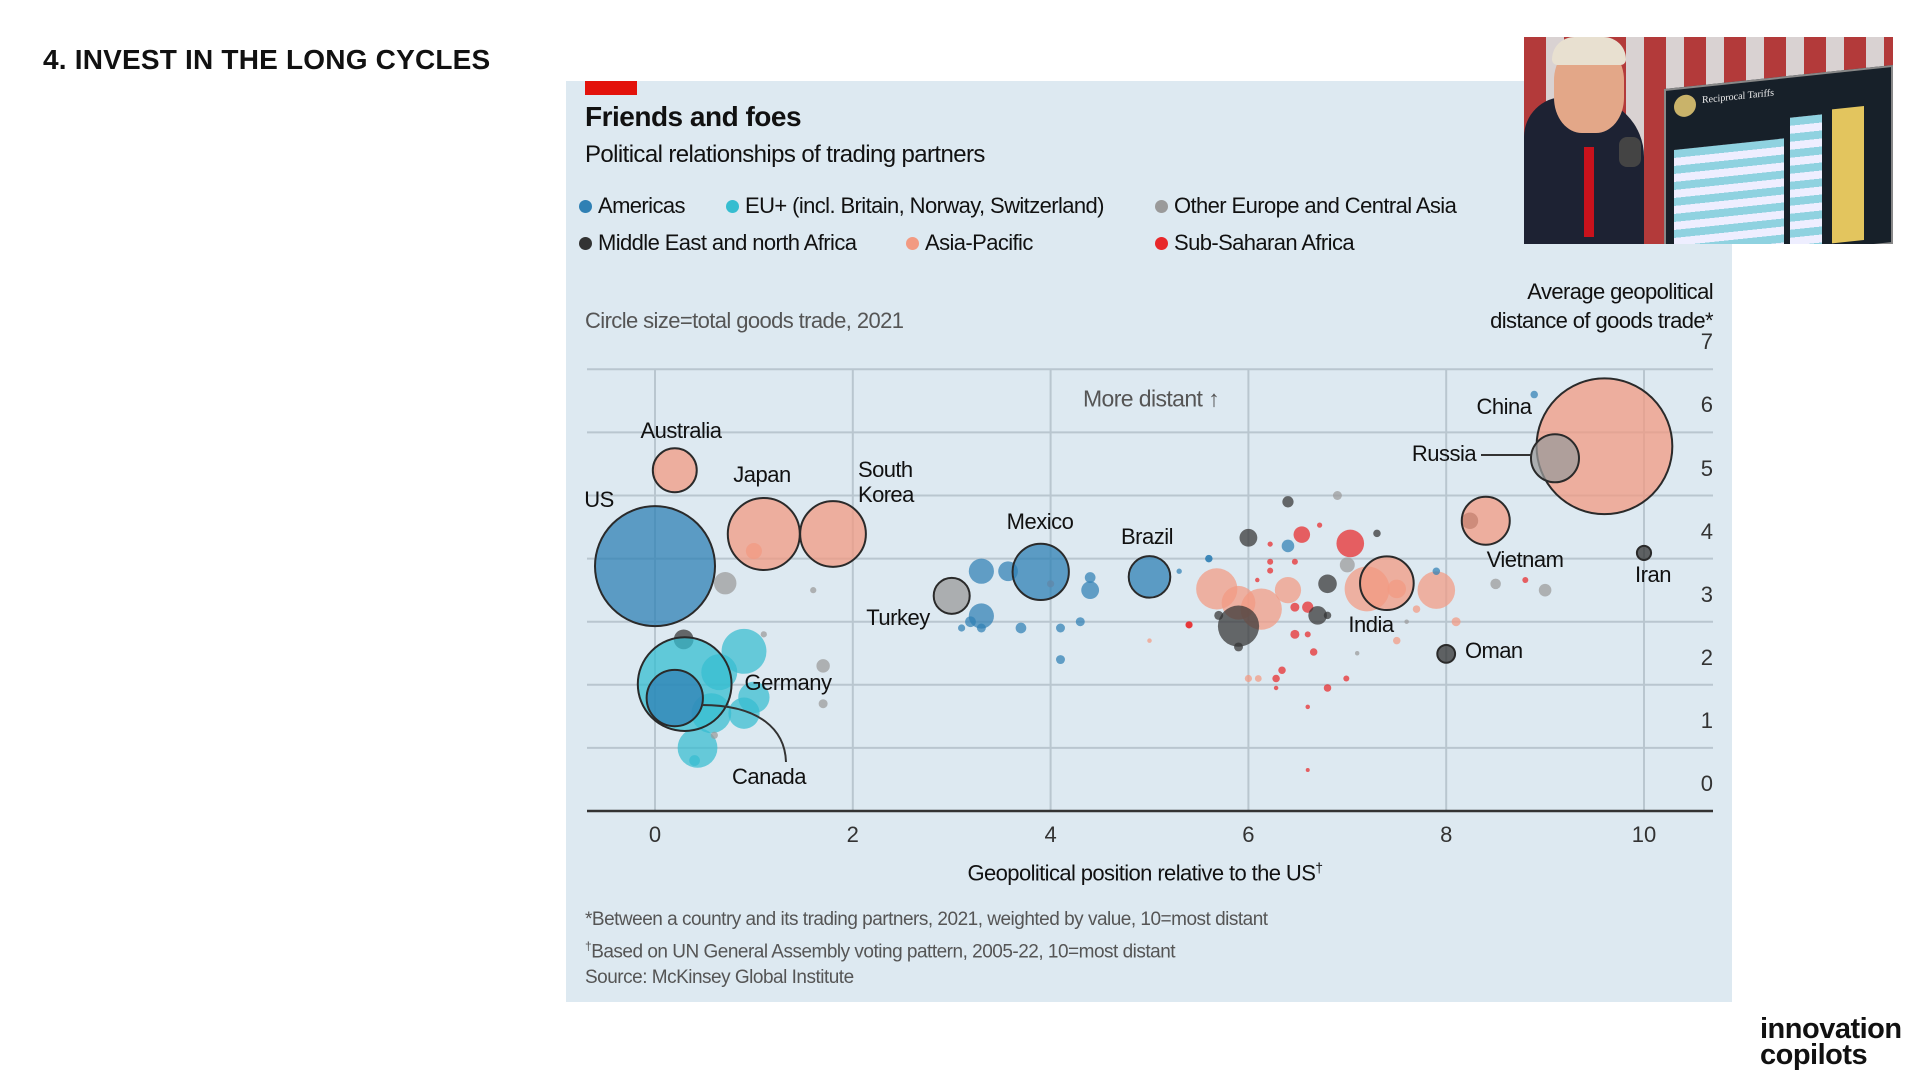 This screenshot has width=1920, height=1080. What do you see at coordinates (951, 595) in the screenshot?
I see `bubble-turkey` at bounding box center [951, 595].